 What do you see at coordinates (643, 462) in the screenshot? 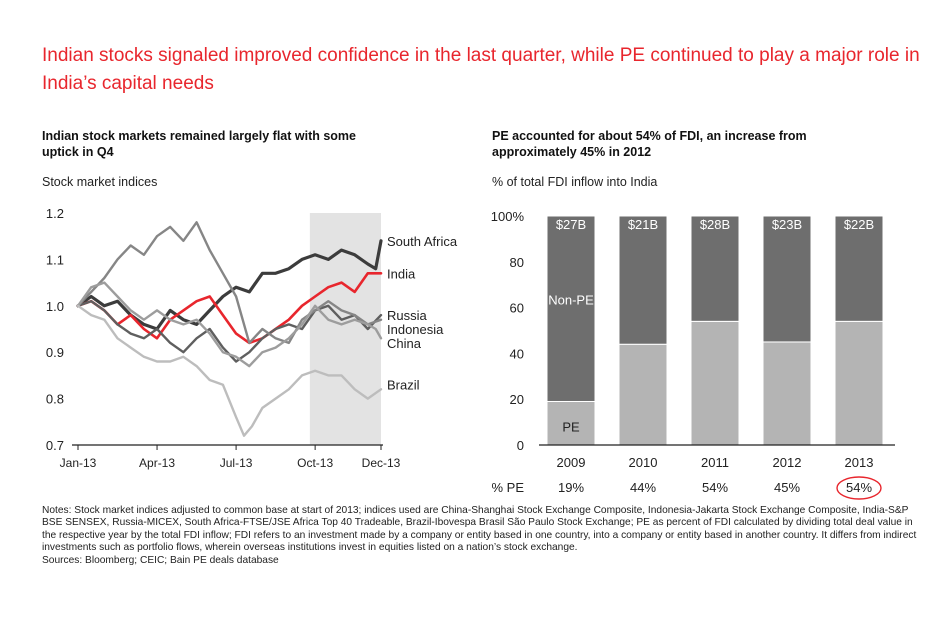
I see `x-tick-label: 2010` at bounding box center [643, 462].